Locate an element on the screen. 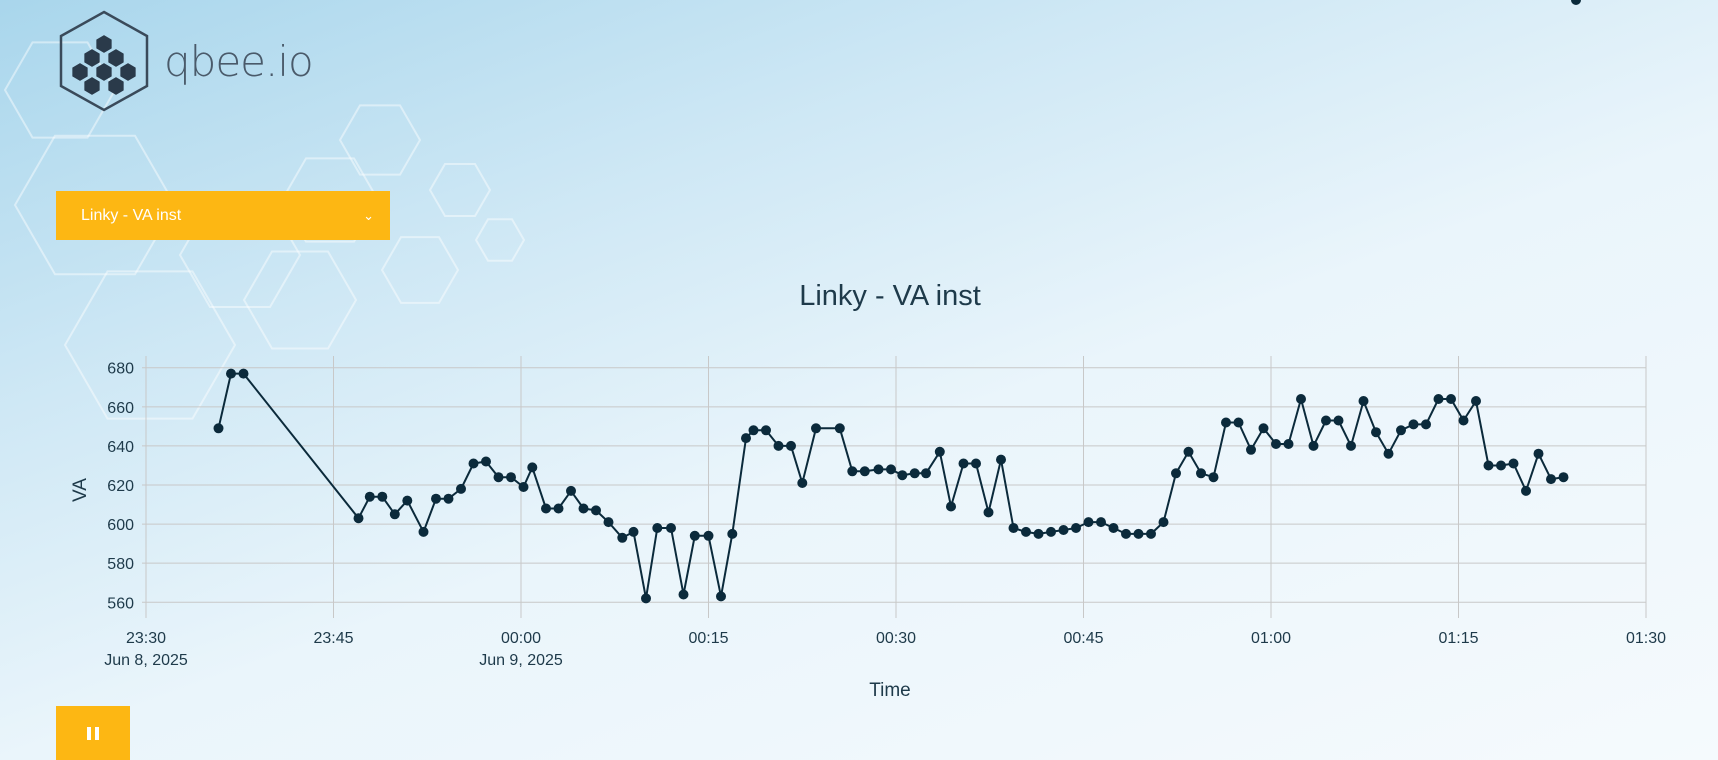 The height and width of the screenshot is (760, 1718). pause-button is located at coordinates (93, 733).